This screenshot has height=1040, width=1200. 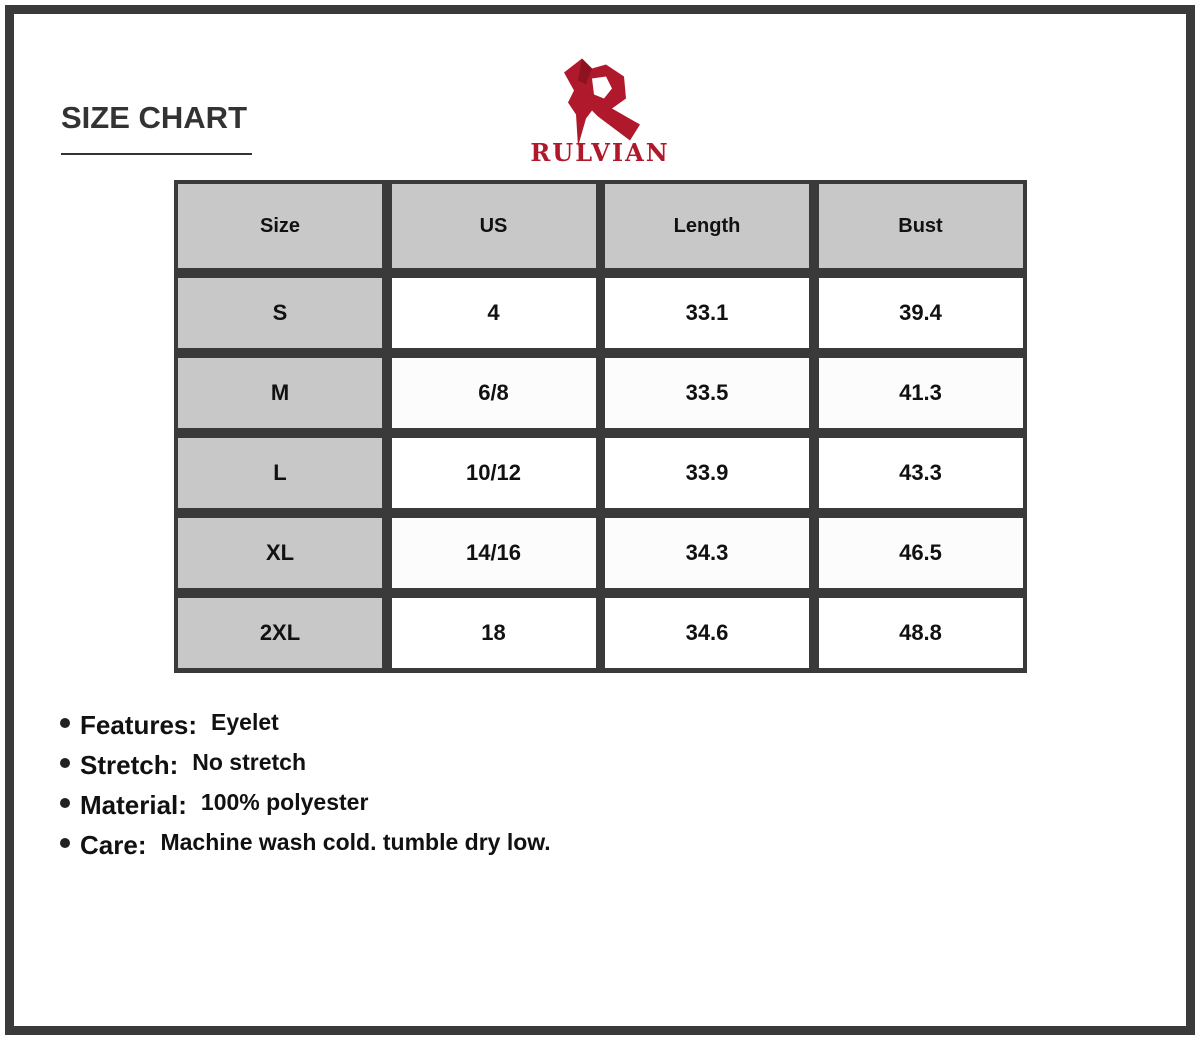 I want to click on bust-cell: 48.8, so click(x=920, y=633).